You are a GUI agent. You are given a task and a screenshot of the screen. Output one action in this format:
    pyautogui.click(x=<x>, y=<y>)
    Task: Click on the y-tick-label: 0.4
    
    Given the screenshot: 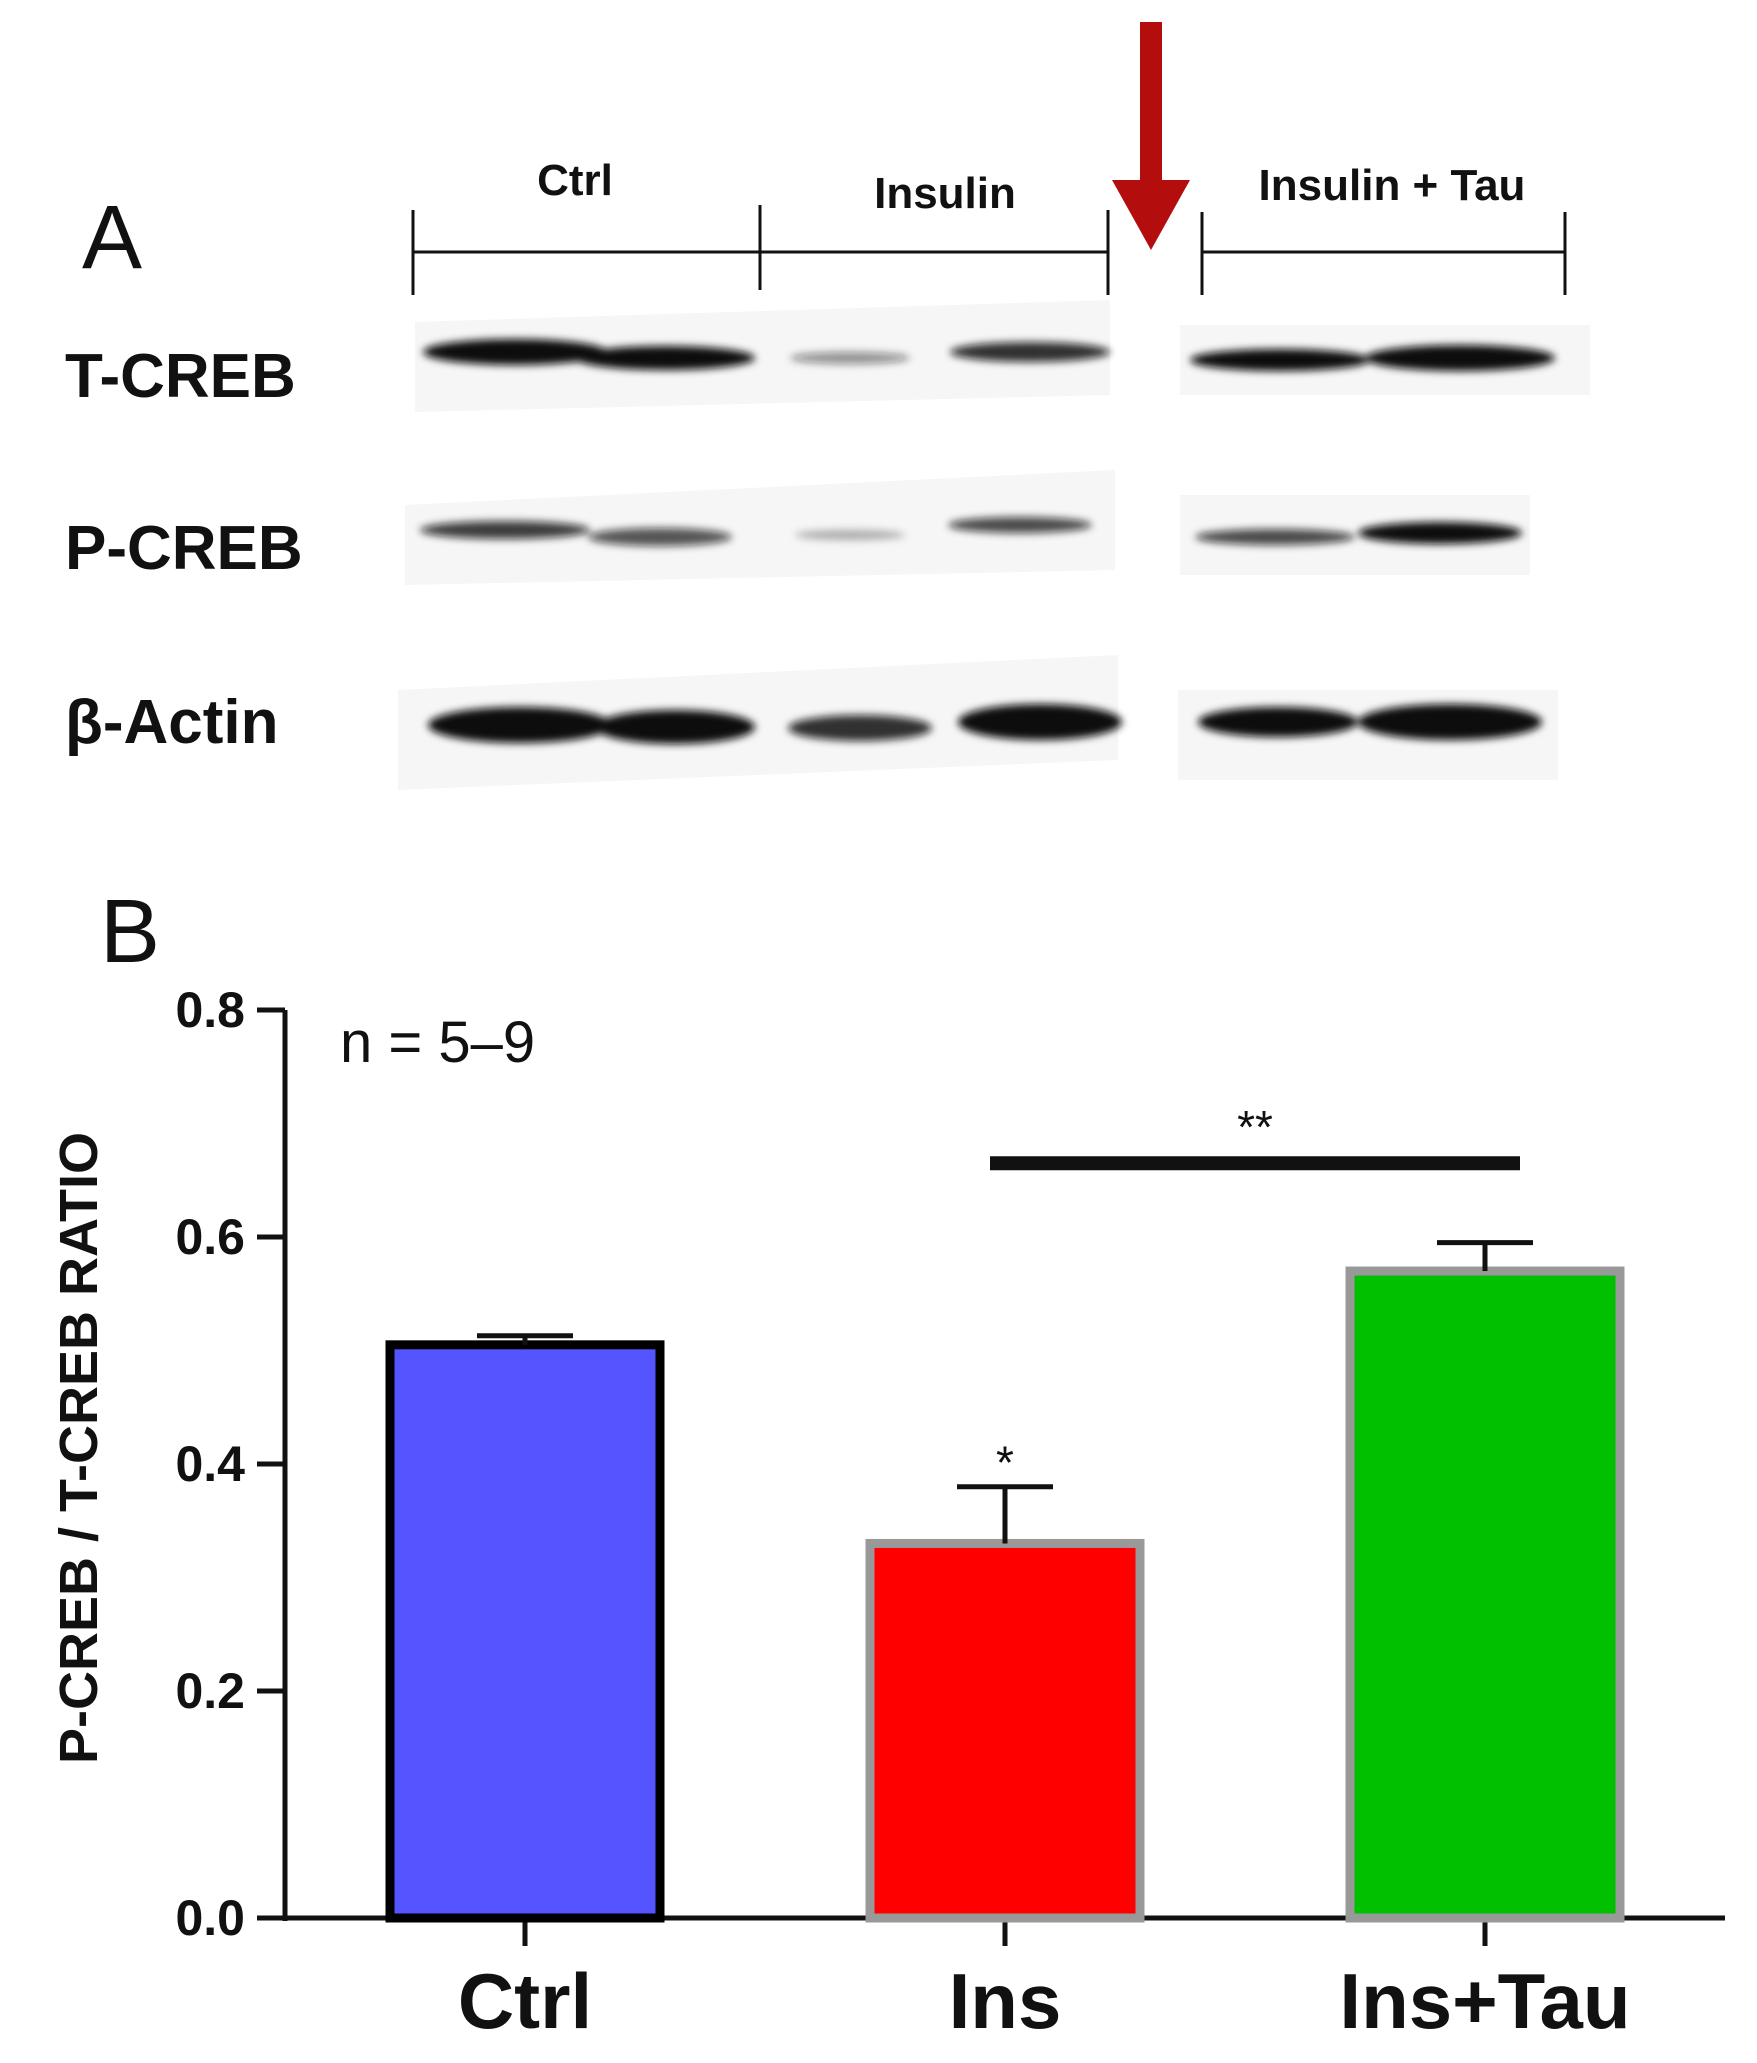 What is the action you would take?
    pyautogui.click(x=210, y=1464)
    